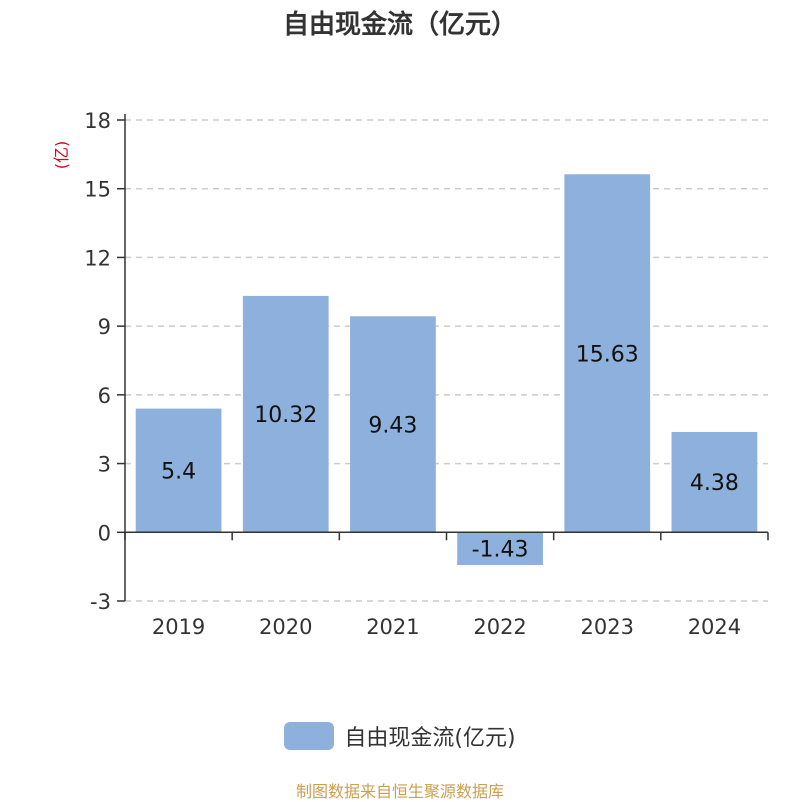 This screenshot has width=800, height=802. What do you see at coordinates (399, 791) in the screenshot?
I see `source-footer: 制图数据来自恒生聚源数据库` at bounding box center [399, 791].